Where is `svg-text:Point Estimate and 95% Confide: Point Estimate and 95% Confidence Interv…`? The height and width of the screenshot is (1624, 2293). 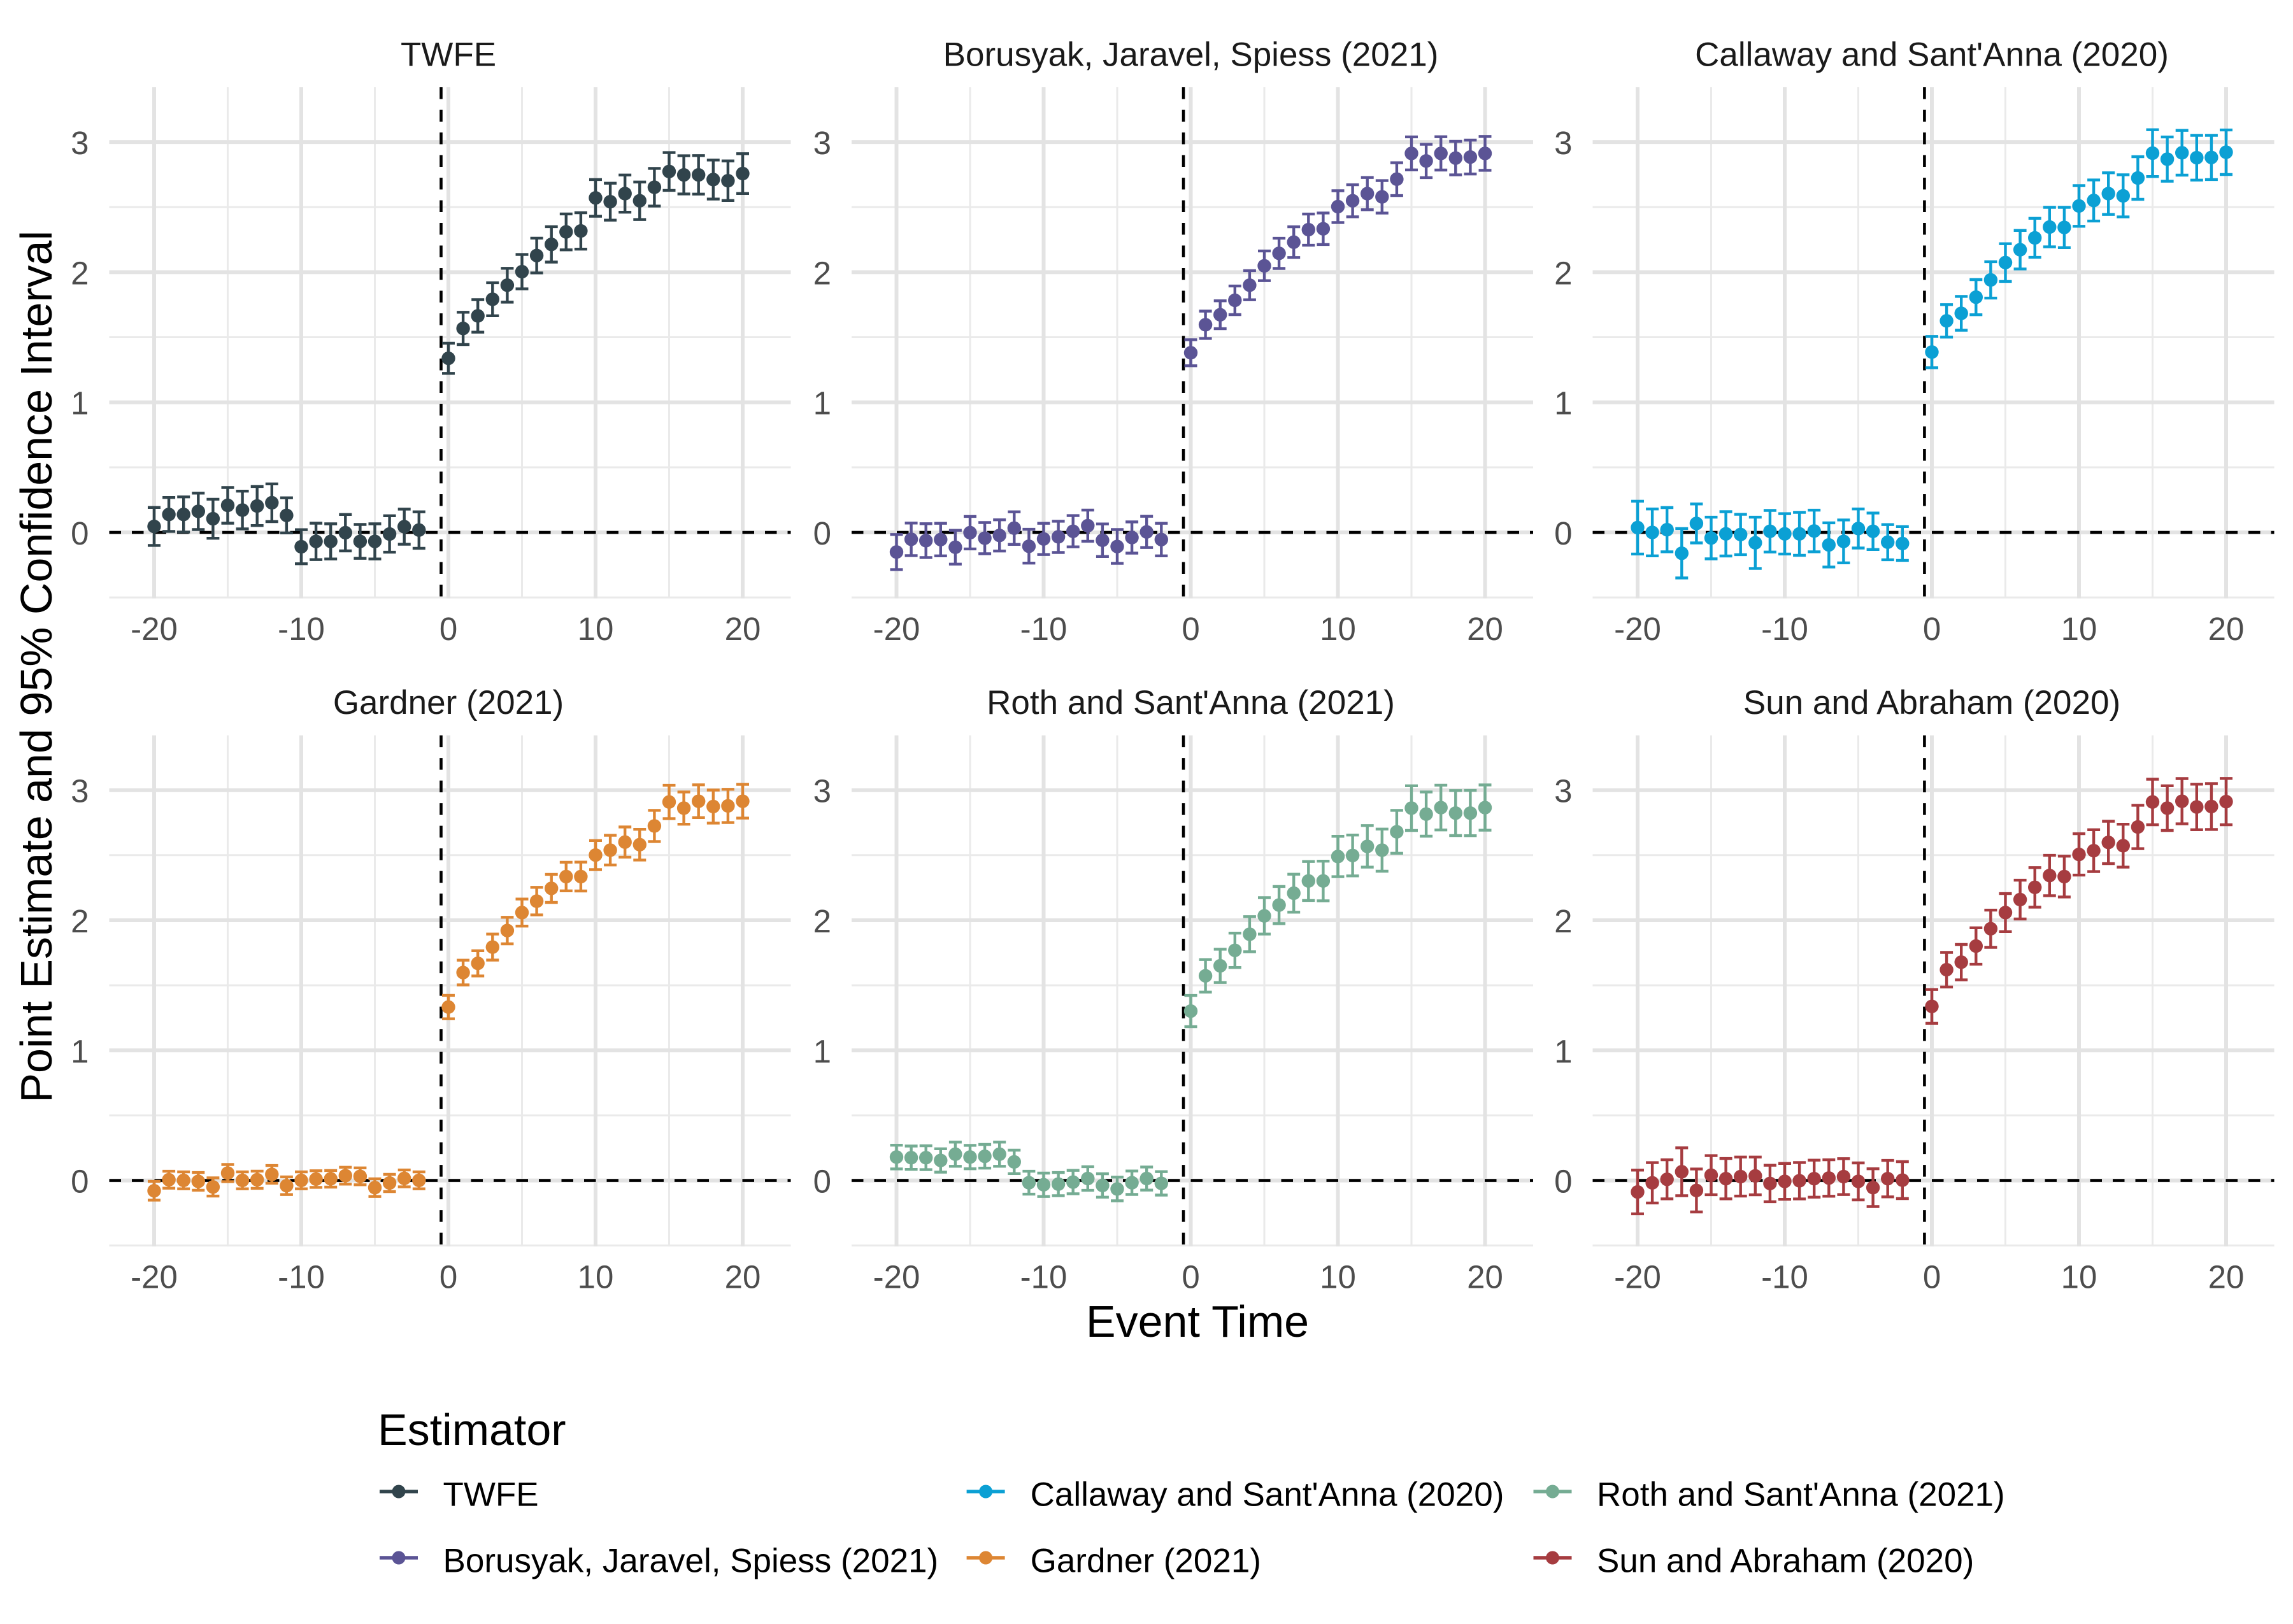 svg-text:Point Estimate and 95% Confide: Point Estimate and 95% Confidence Interv… is located at coordinates (36, 667).